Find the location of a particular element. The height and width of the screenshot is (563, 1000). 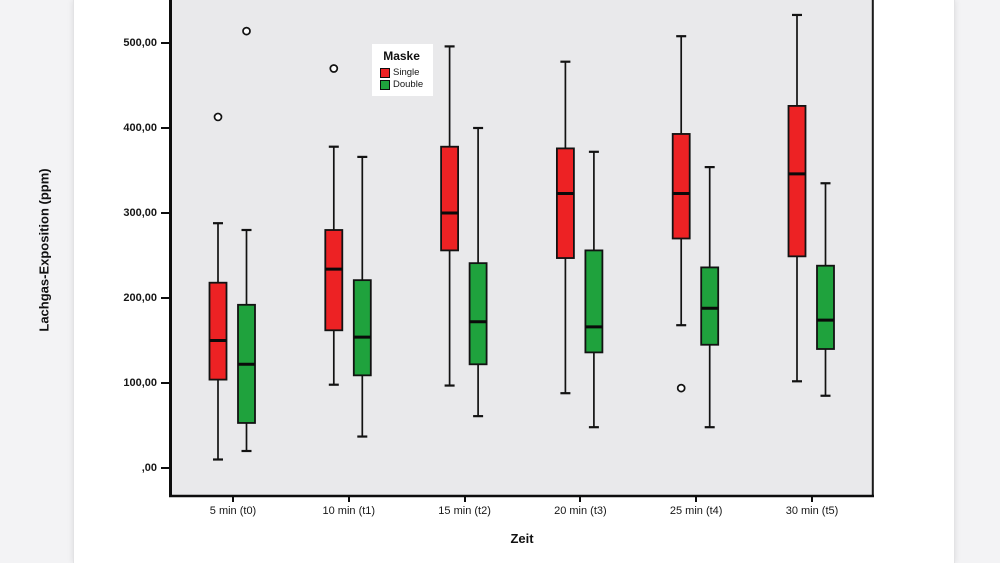

legend-swatch-double is located at coordinates (385, 84).